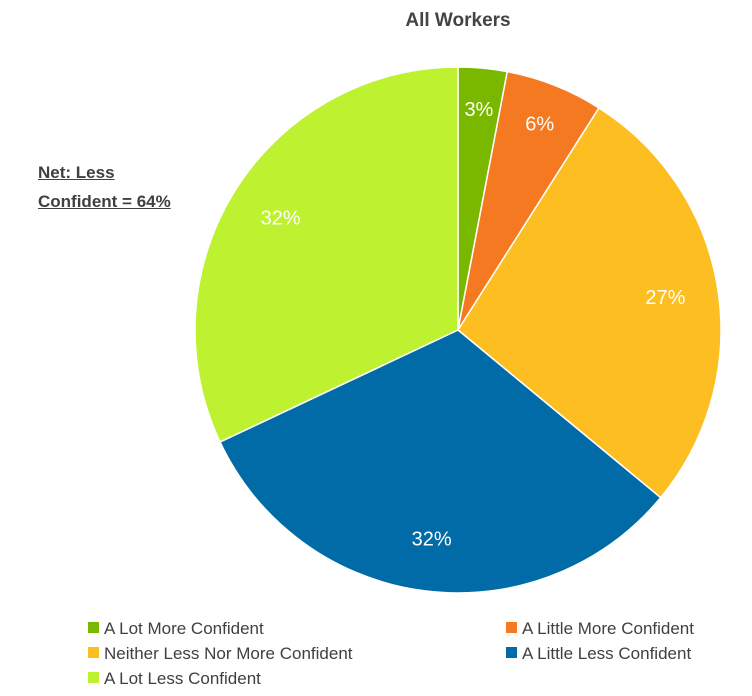 The height and width of the screenshot is (696, 752). I want to click on legend-item: Neither Less Nor More Confident, so click(220, 654).